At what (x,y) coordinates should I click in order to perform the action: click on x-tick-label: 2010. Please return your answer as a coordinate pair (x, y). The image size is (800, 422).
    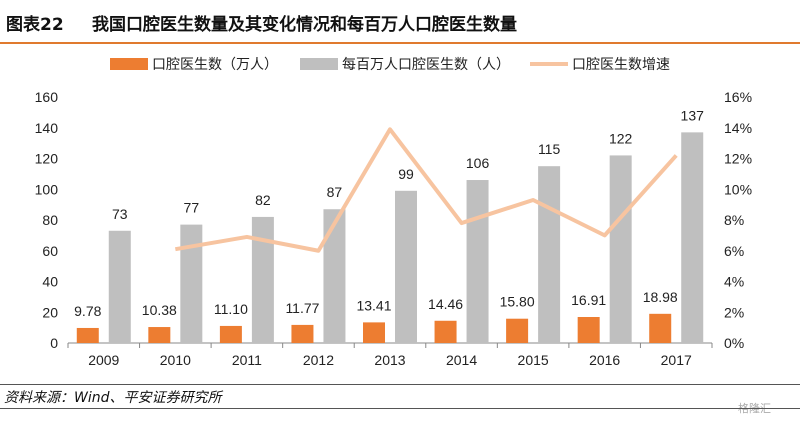
    Looking at the image, I should click on (175, 360).